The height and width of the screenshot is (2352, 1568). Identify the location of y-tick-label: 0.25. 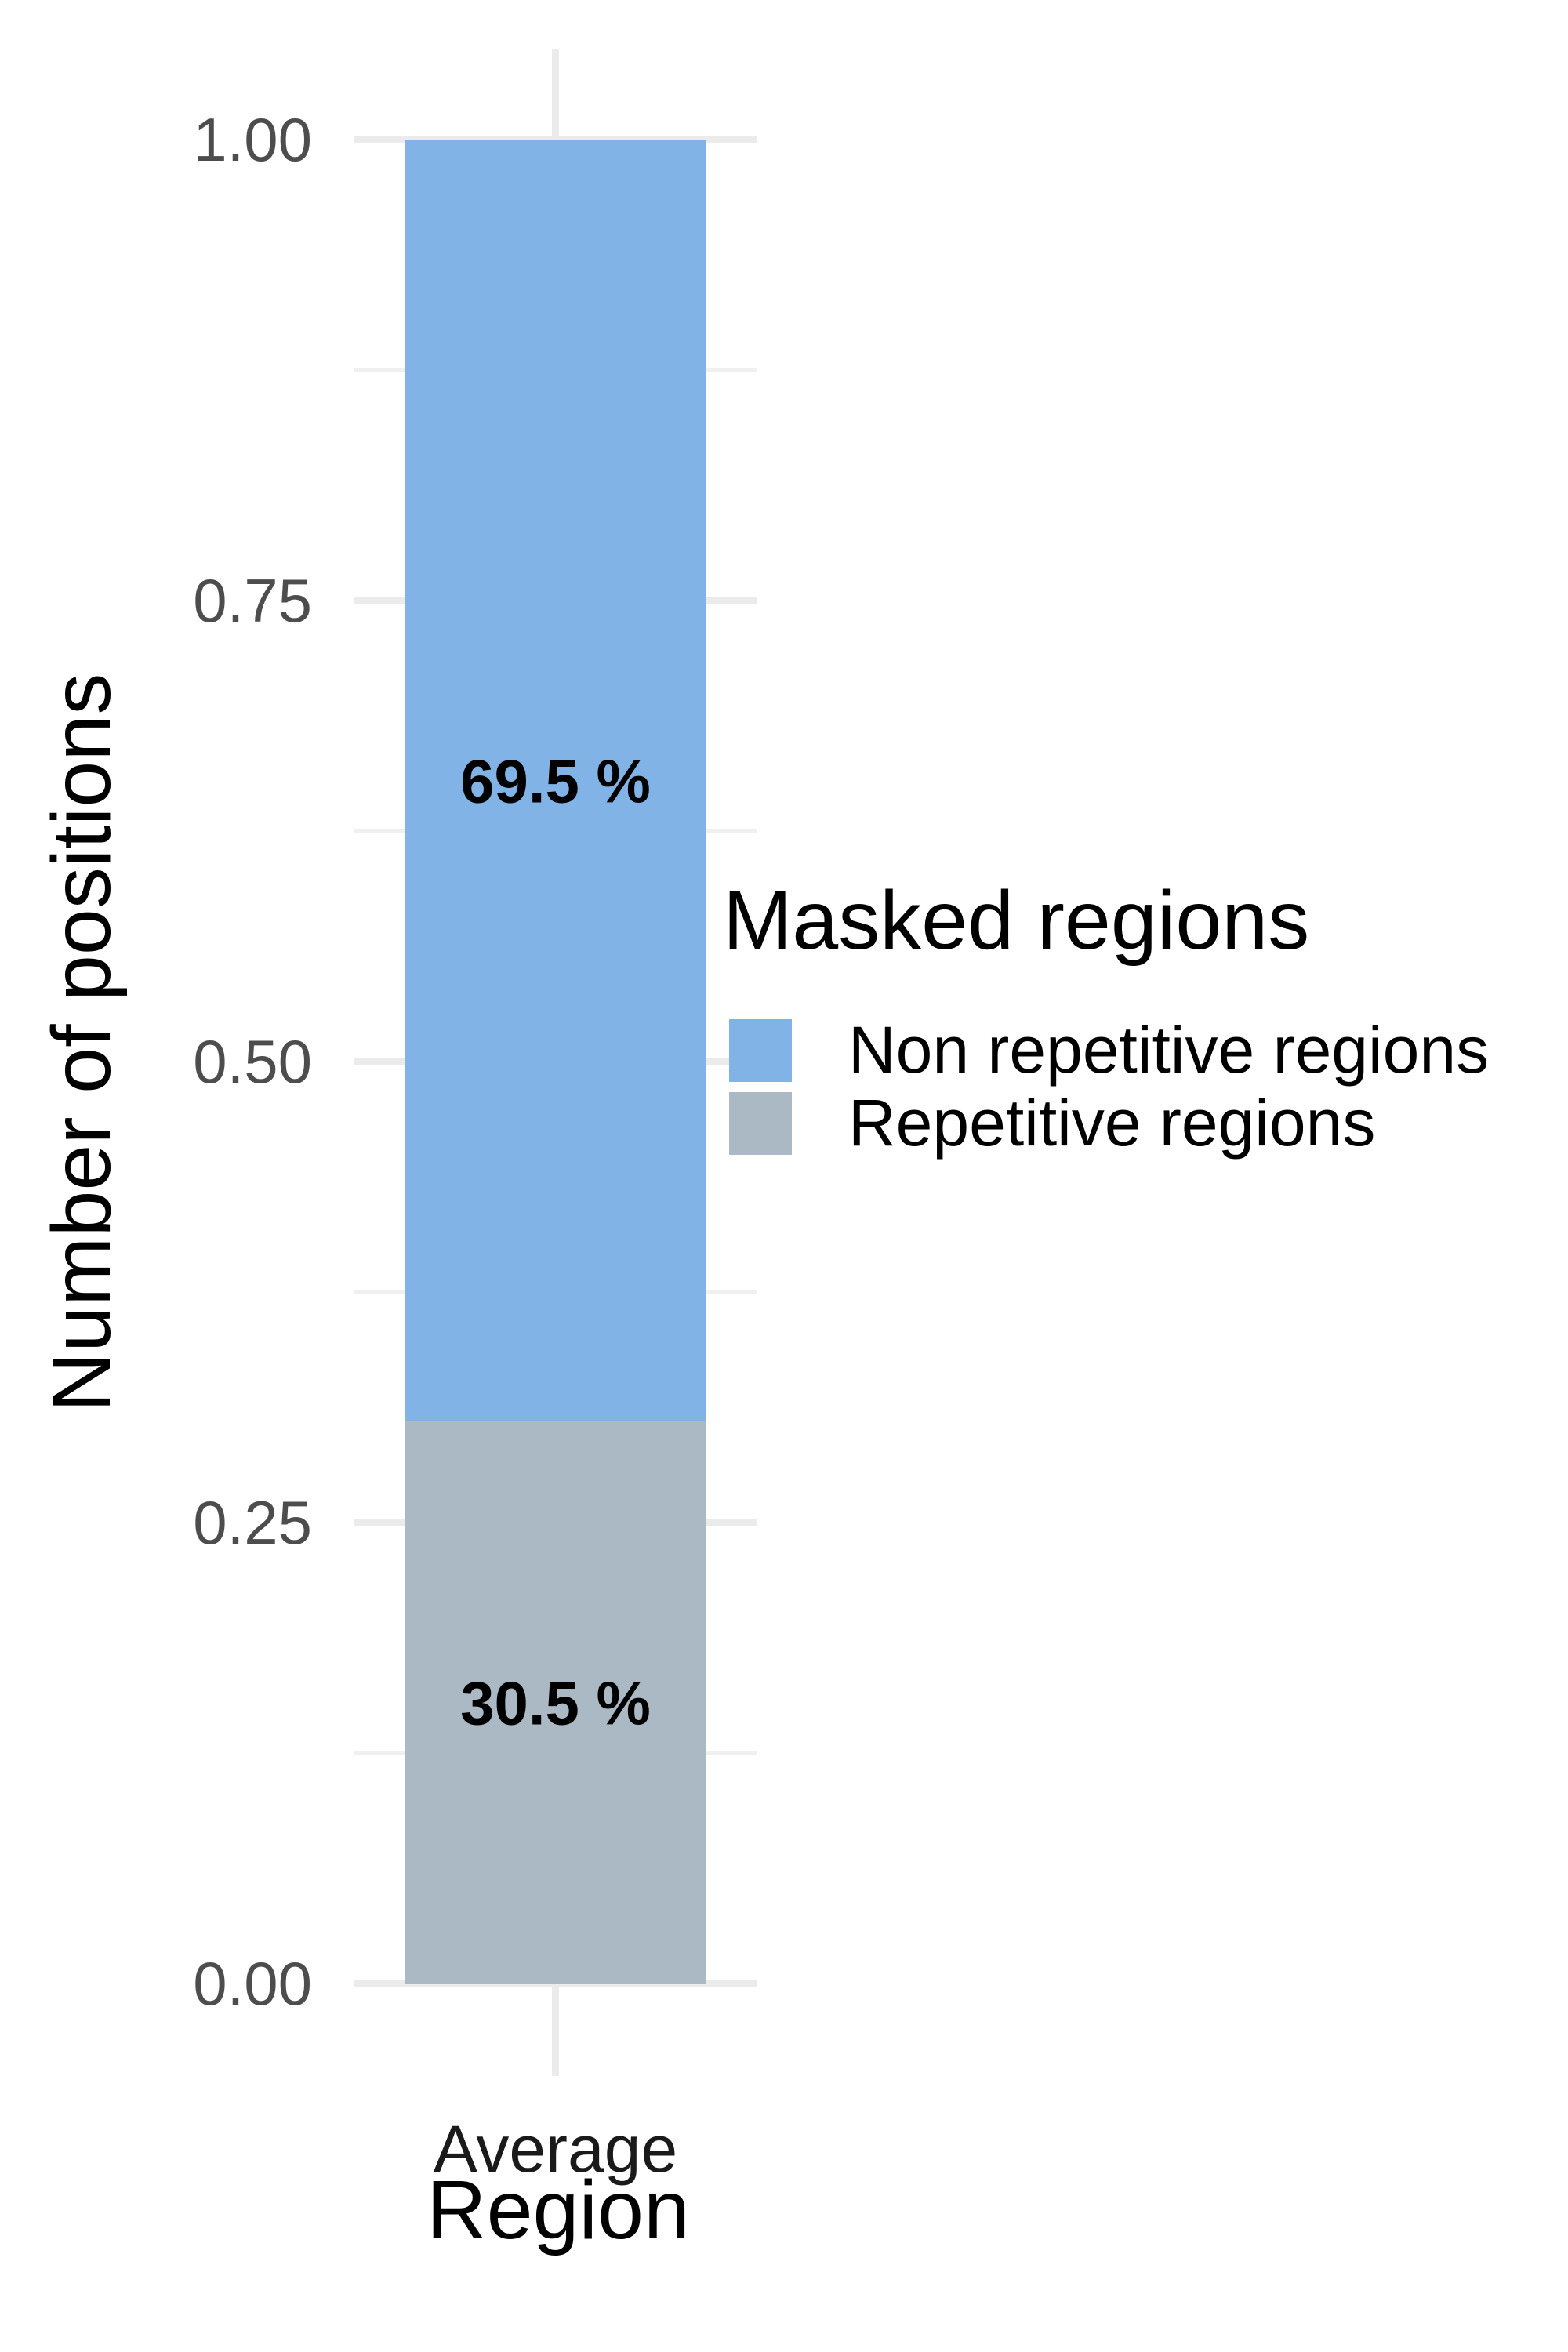
(252, 1522).